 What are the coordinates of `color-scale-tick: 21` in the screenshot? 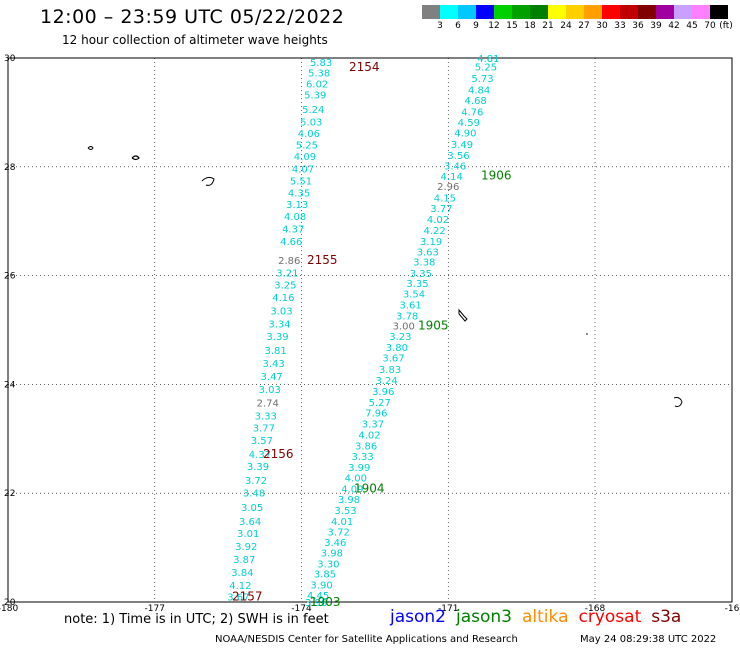 It's located at (548, 26).